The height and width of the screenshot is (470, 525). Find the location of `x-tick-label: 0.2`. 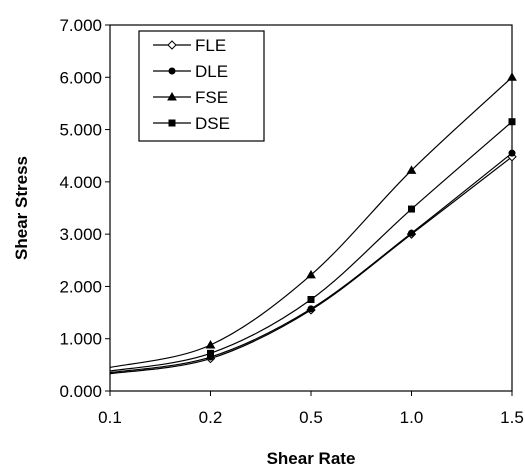

x-tick-label: 0.2 is located at coordinates (211, 417).